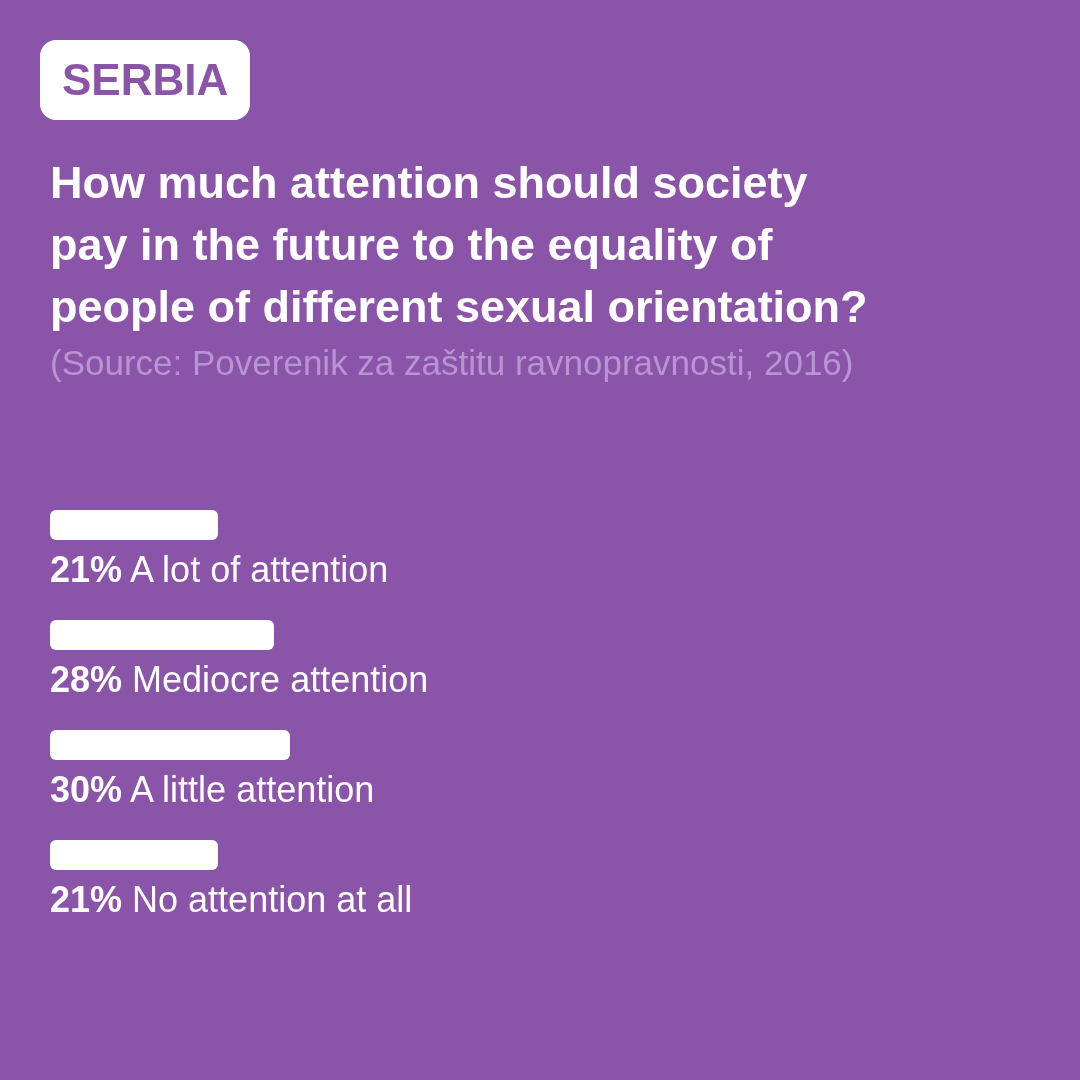 The height and width of the screenshot is (1080, 1080). I want to click on text: SERBIA, so click(145, 80).